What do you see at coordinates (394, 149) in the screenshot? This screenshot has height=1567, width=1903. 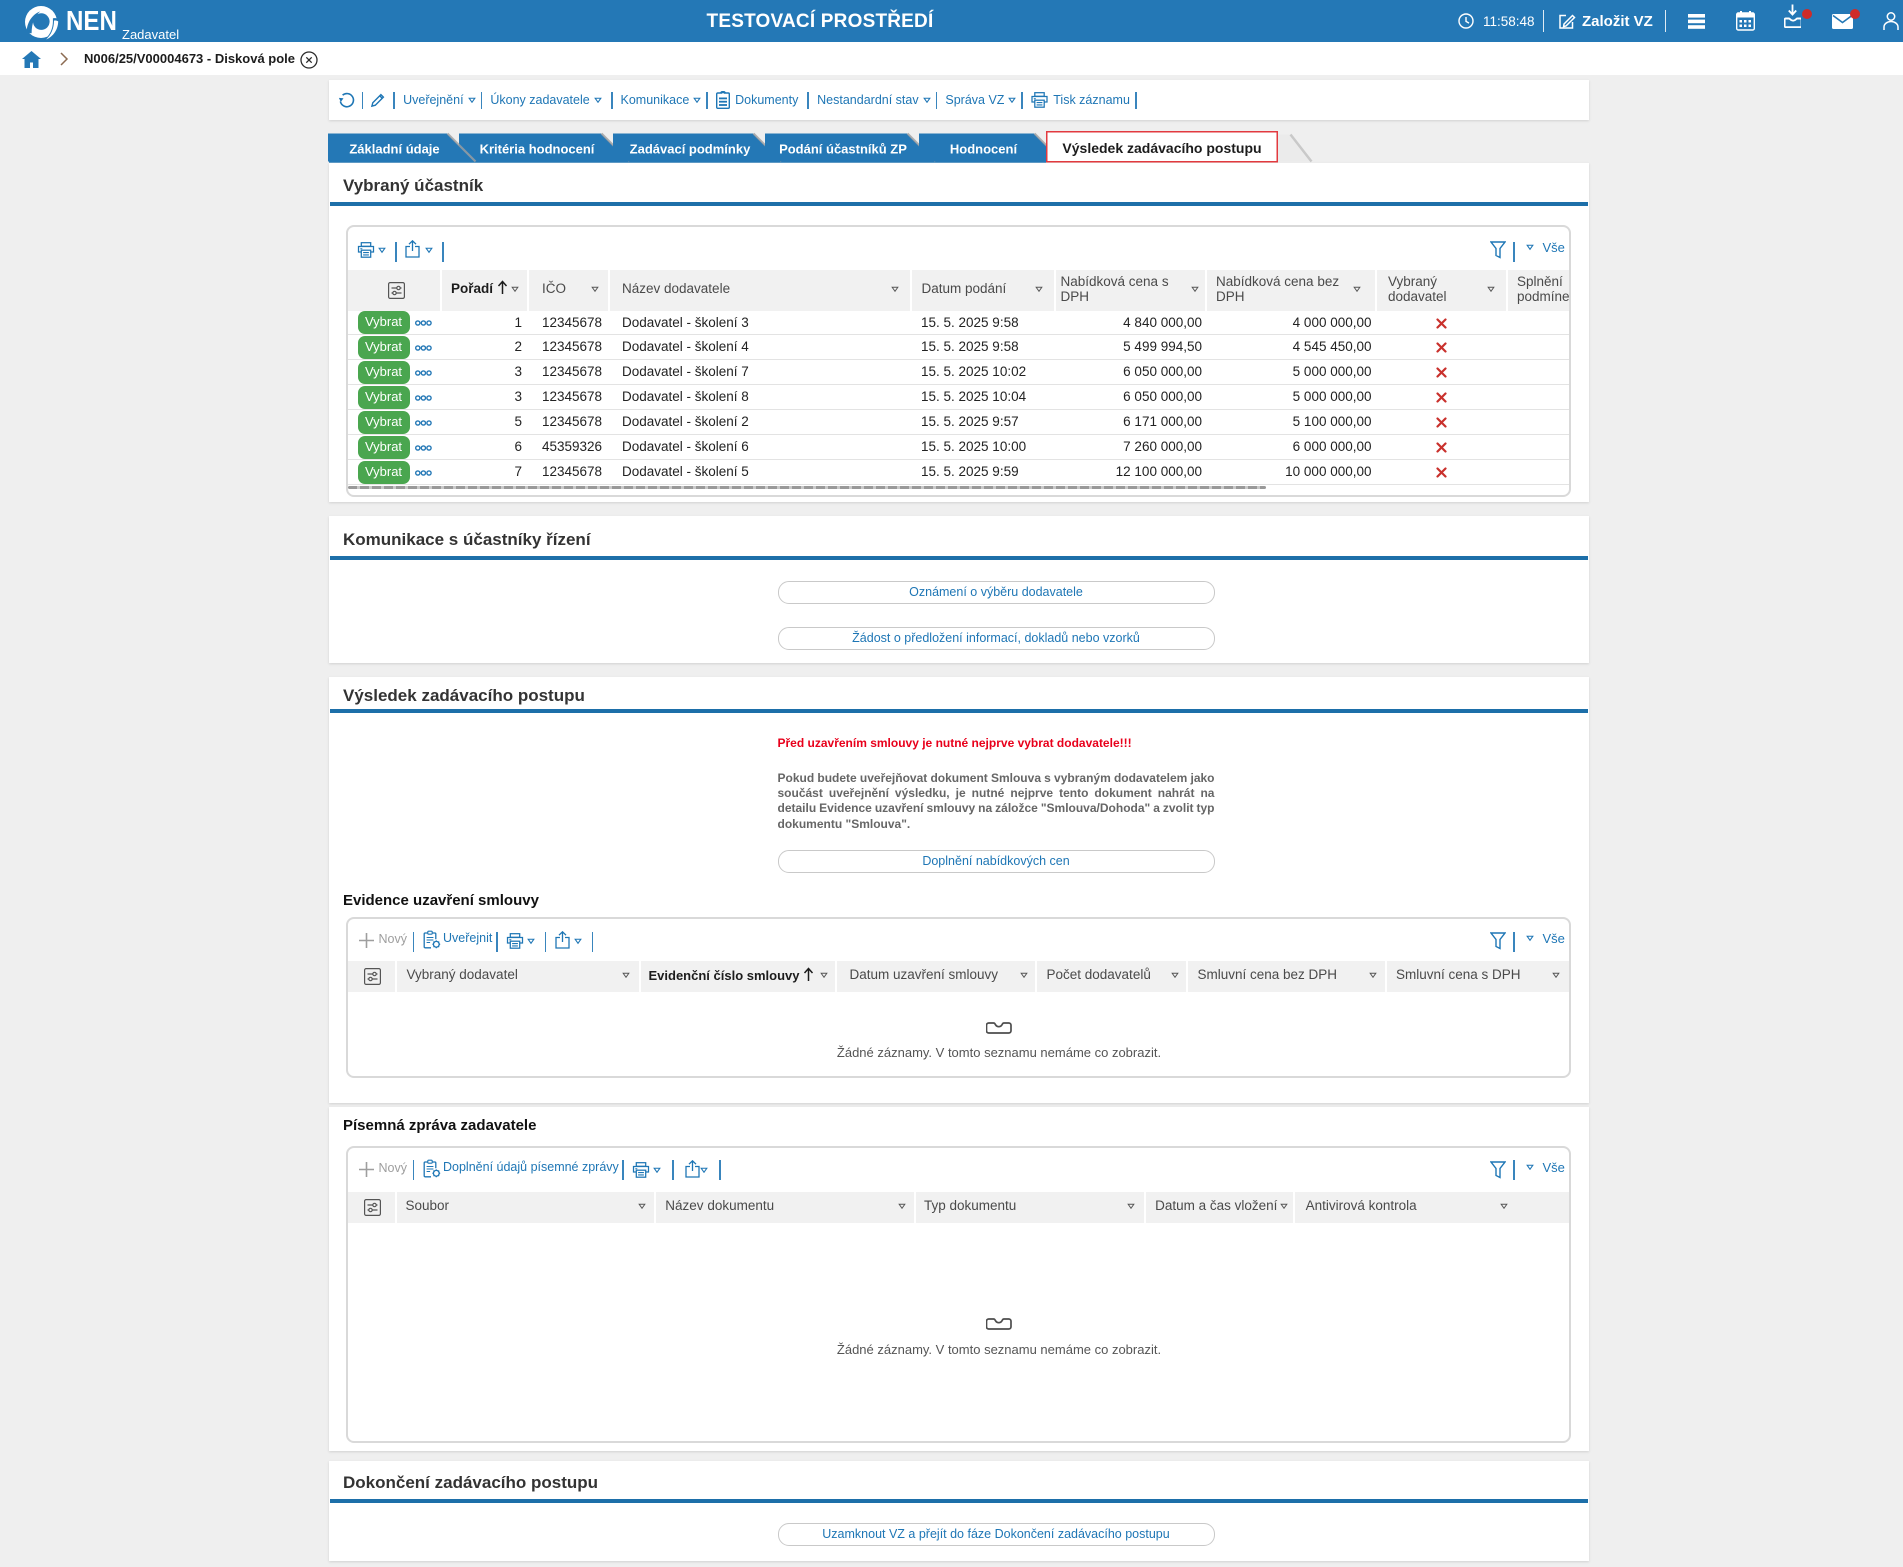 I see `svg-text: Základní údaje` at bounding box center [394, 149].